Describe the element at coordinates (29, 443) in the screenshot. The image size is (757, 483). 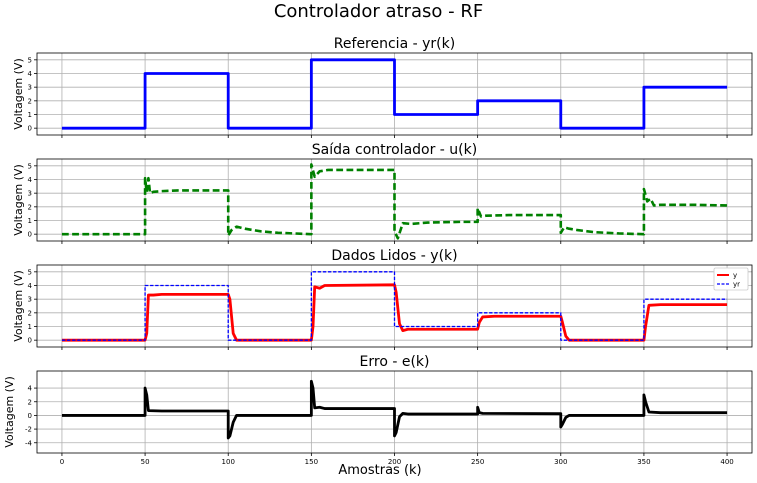
I see `y-tick-label: -4` at that location.